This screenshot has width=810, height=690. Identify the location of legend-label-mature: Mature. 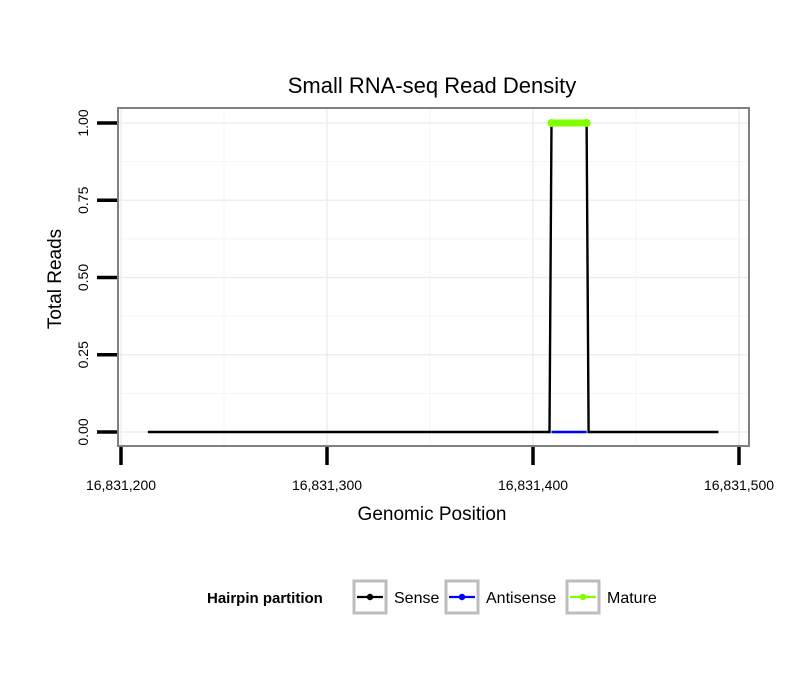
(632, 598).